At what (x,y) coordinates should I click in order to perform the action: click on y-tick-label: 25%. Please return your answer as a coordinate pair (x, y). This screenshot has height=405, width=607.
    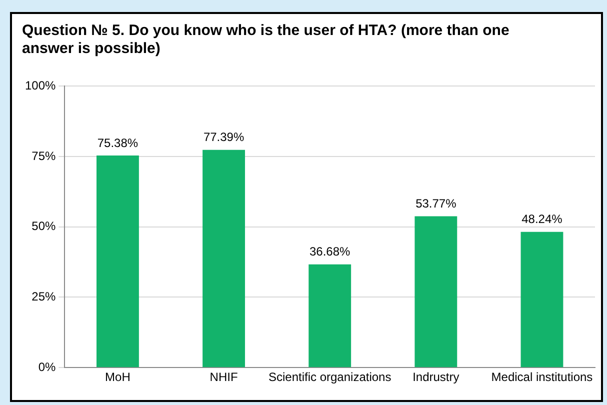
    Looking at the image, I should click on (44, 297).